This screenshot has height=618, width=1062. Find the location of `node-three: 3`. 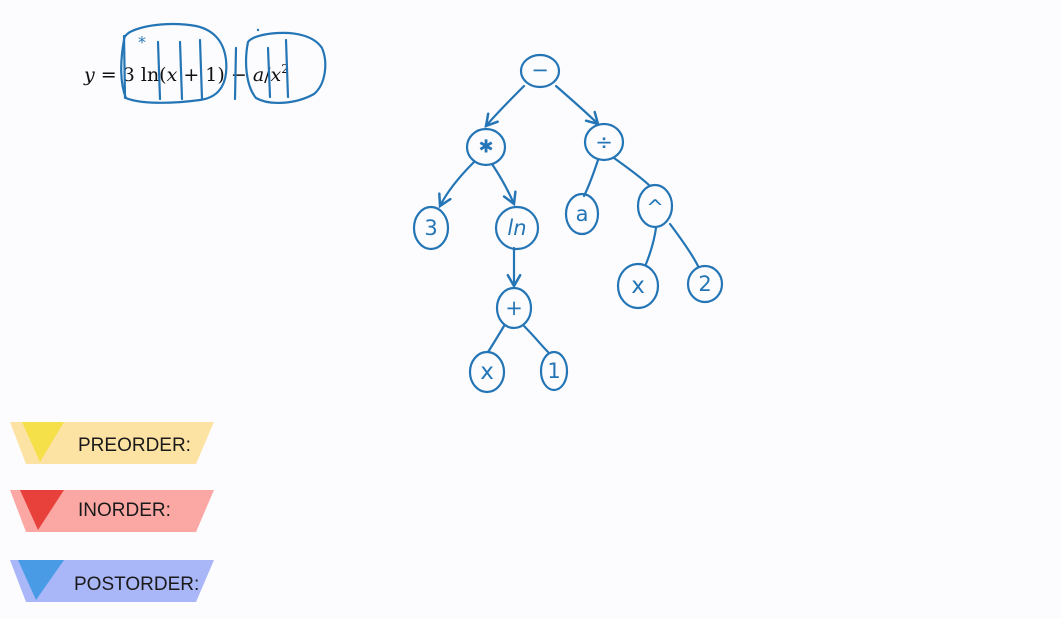

node-three: 3 is located at coordinates (431, 228).